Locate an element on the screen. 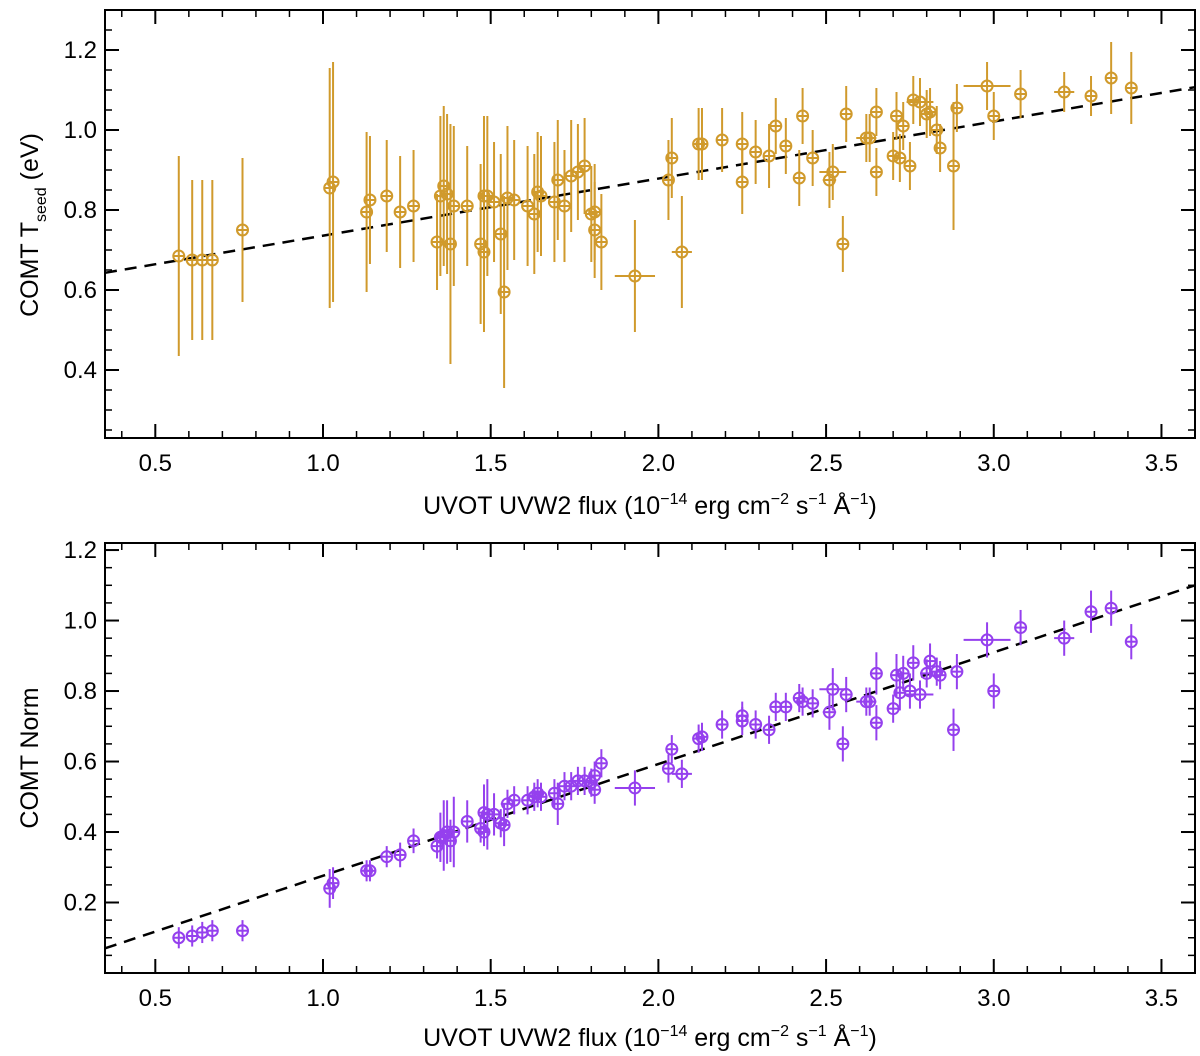 The width and height of the screenshot is (1200, 1056). bottom-x-axis-label: UVOT UVW2 flux (10−14 erg cm−2 s−1 Å−1) is located at coordinates (650, 1037).